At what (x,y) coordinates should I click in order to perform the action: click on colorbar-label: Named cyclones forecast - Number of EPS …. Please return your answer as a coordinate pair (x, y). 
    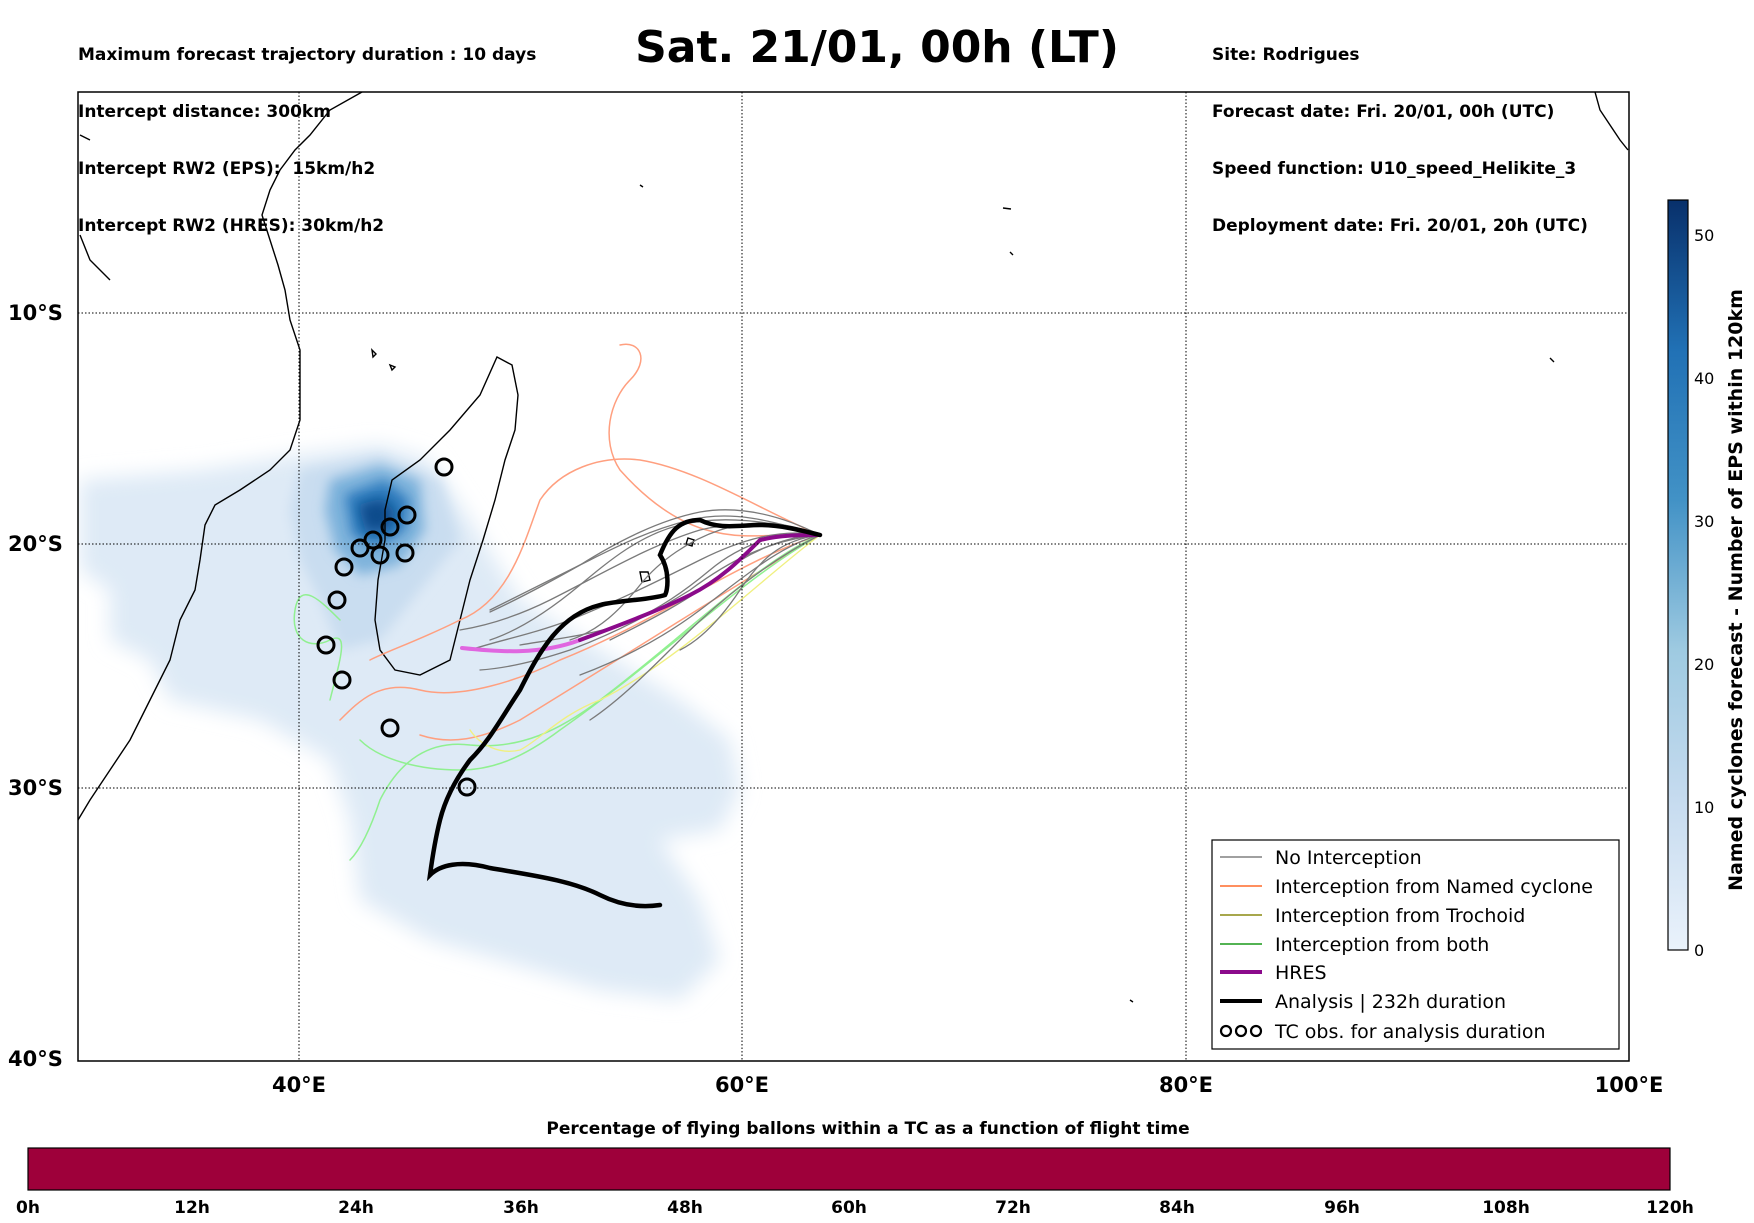
    Looking at the image, I should click on (1736, 590).